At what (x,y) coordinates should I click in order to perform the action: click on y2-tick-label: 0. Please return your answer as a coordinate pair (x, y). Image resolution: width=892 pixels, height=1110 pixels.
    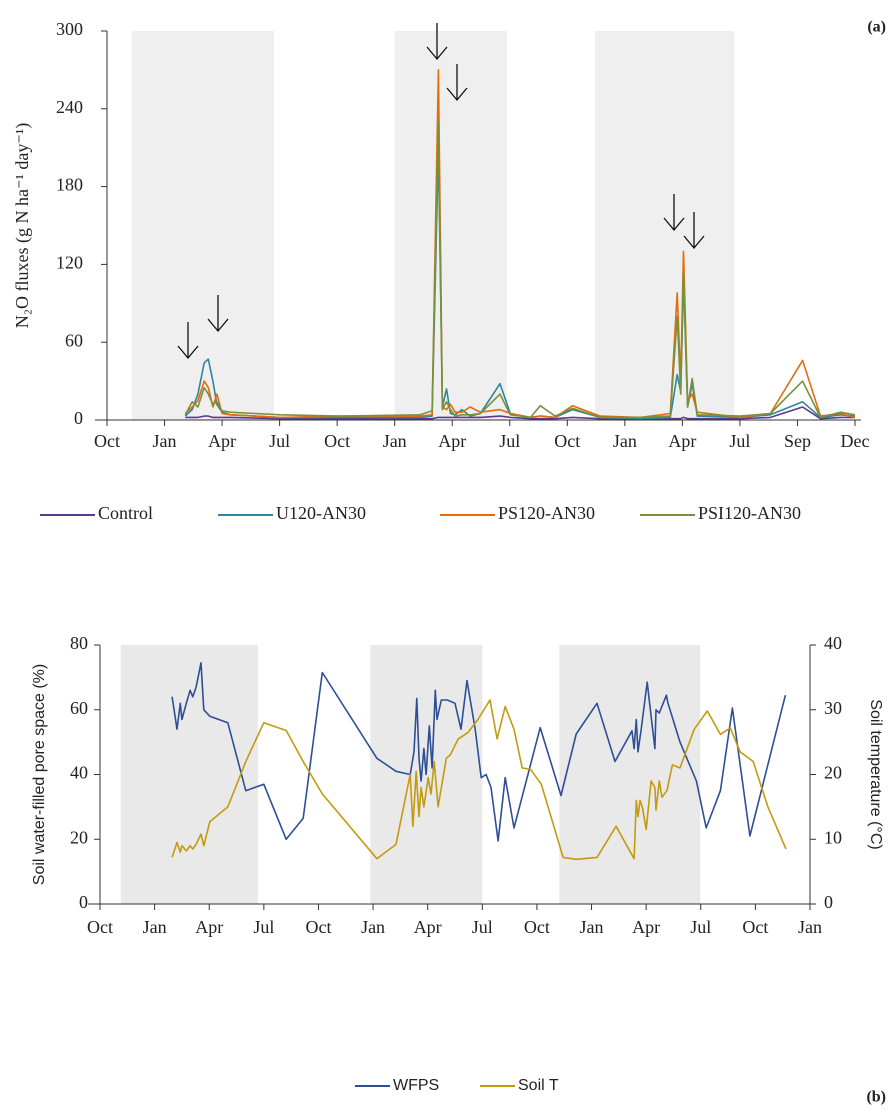
    Looking at the image, I should click on (828, 902).